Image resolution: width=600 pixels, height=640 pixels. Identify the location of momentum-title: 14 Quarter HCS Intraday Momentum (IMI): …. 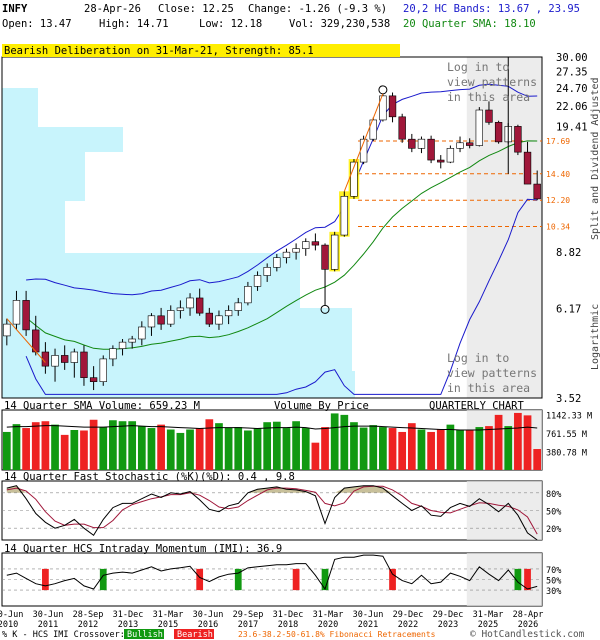
(143, 549).